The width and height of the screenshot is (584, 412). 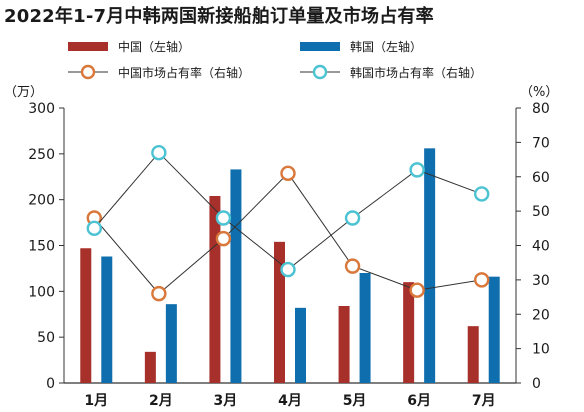 What do you see at coordinates (219, 16) in the screenshot?
I see `chart-title: 2022年1-7月中韩两国新接船舶订单量及市场占有率` at bounding box center [219, 16].